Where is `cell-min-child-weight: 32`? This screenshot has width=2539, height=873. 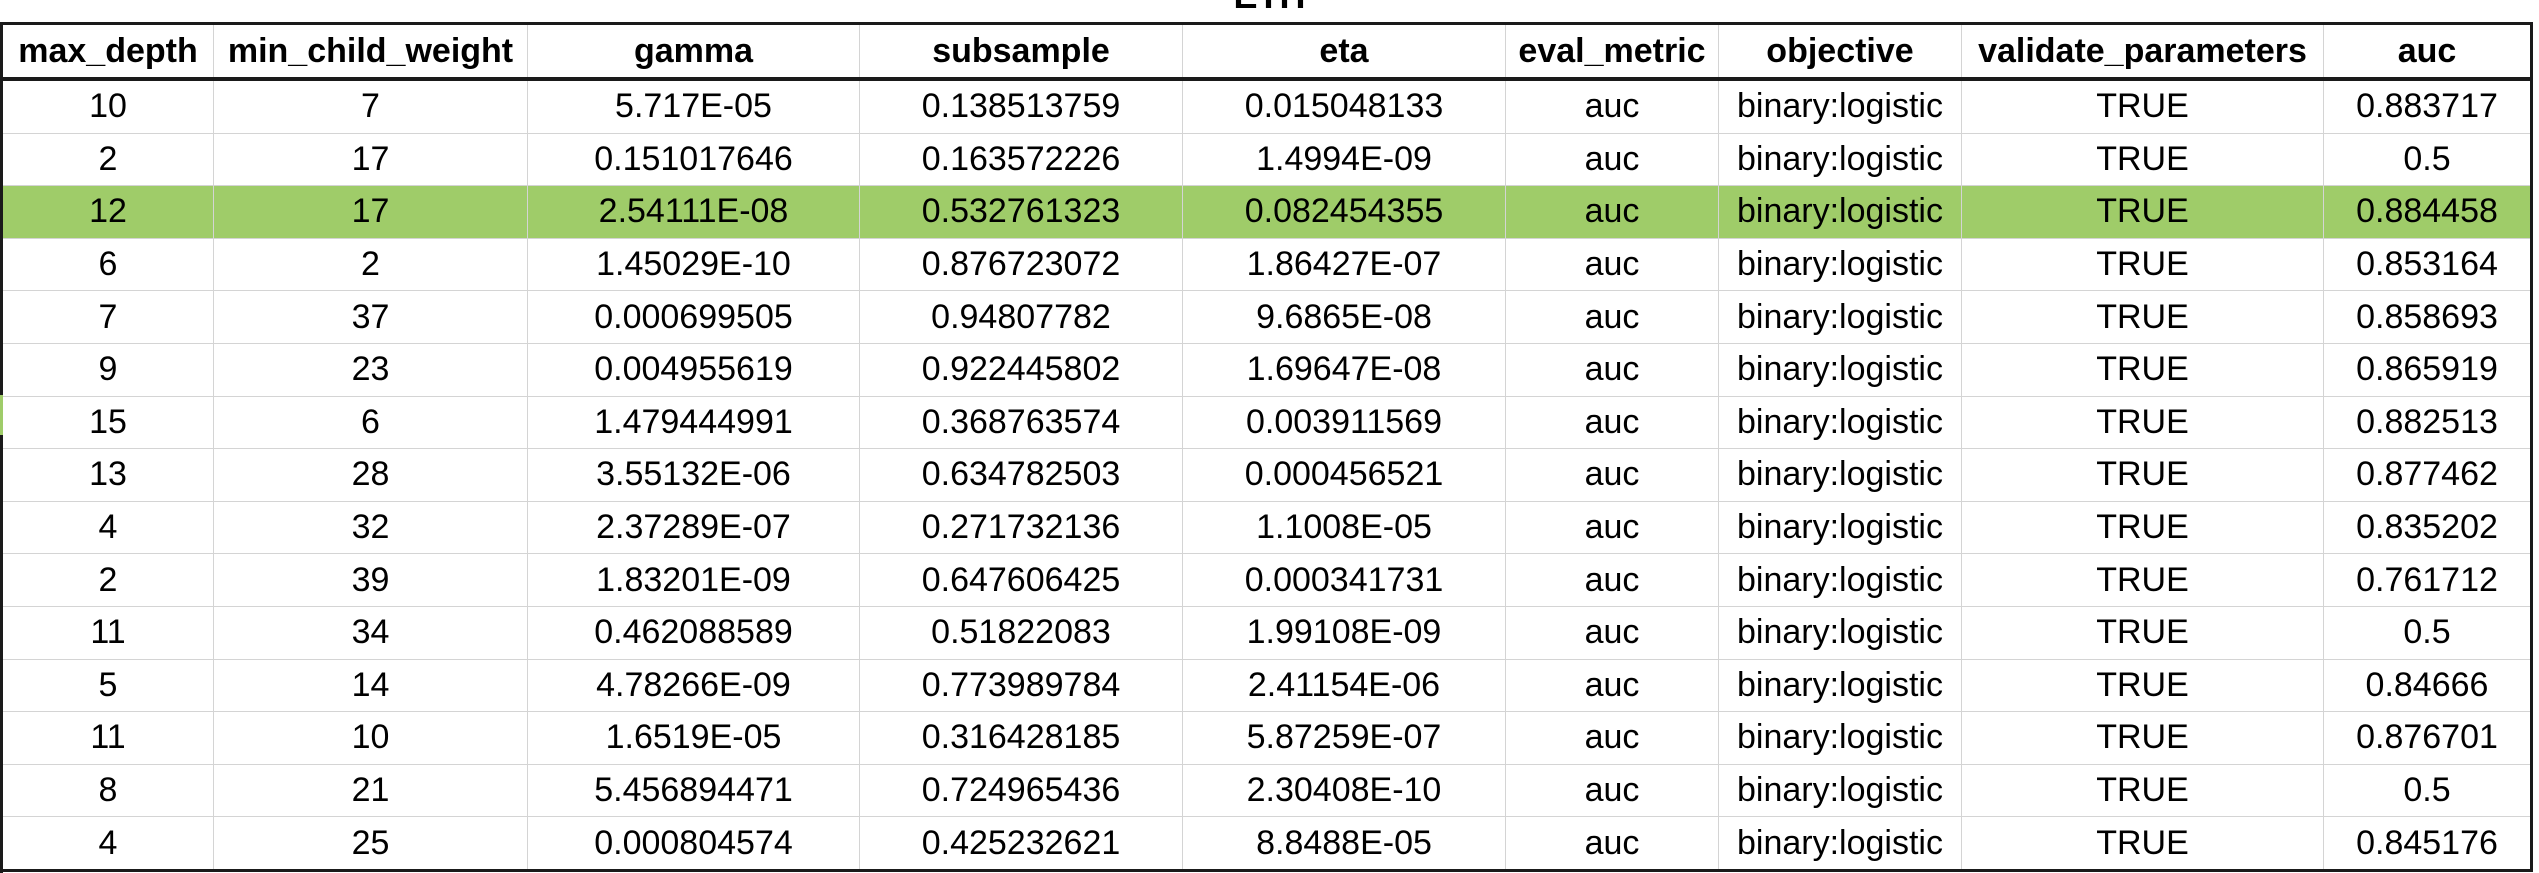 cell-min-child-weight: 32 is located at coordinates (370, 528).